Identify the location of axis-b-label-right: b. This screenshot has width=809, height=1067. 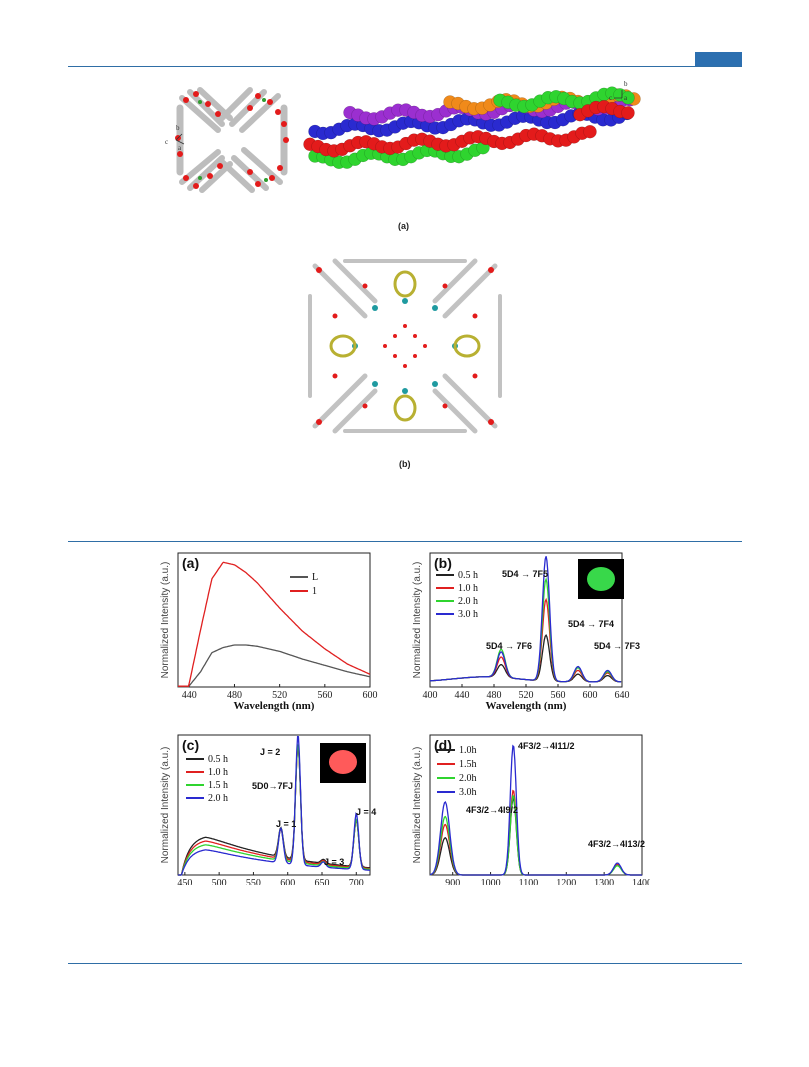
(626, 84).